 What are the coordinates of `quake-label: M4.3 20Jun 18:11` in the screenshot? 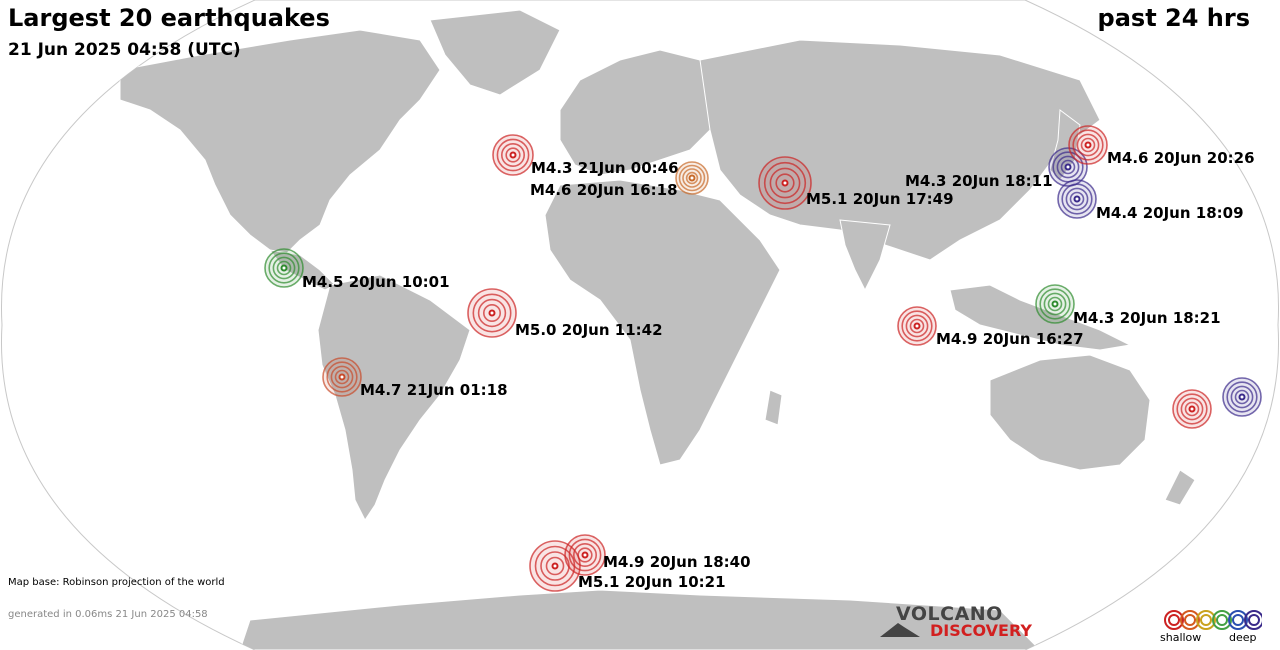 It's located at (979, 181).